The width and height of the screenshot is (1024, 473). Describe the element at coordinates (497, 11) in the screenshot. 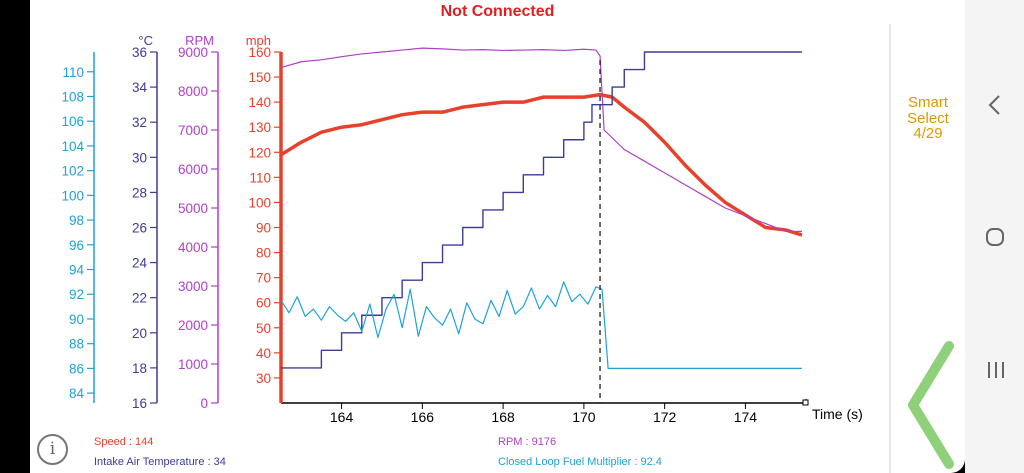

I see `connection-status: Not Connected` at that location.